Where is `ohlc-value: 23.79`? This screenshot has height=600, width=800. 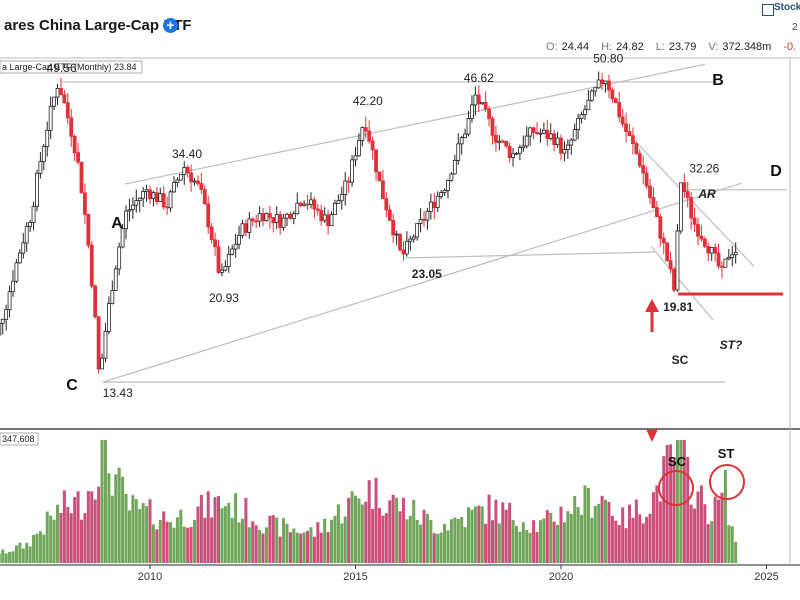
ohlc-value: 23.79 is located at coordinates (682, 47).